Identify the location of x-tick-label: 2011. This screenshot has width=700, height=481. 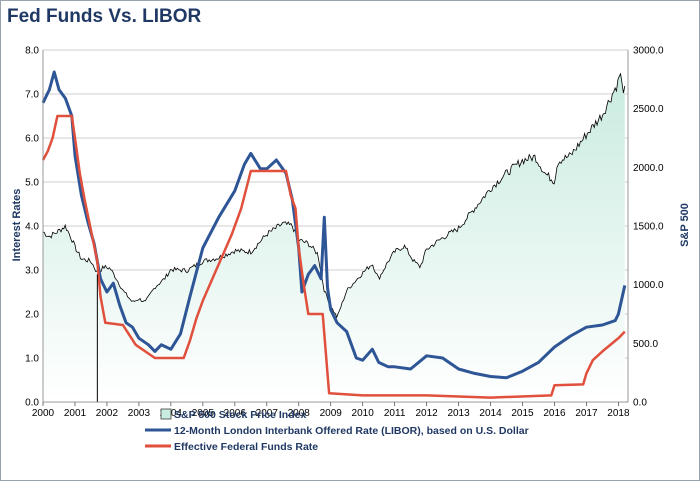
(395, 413).